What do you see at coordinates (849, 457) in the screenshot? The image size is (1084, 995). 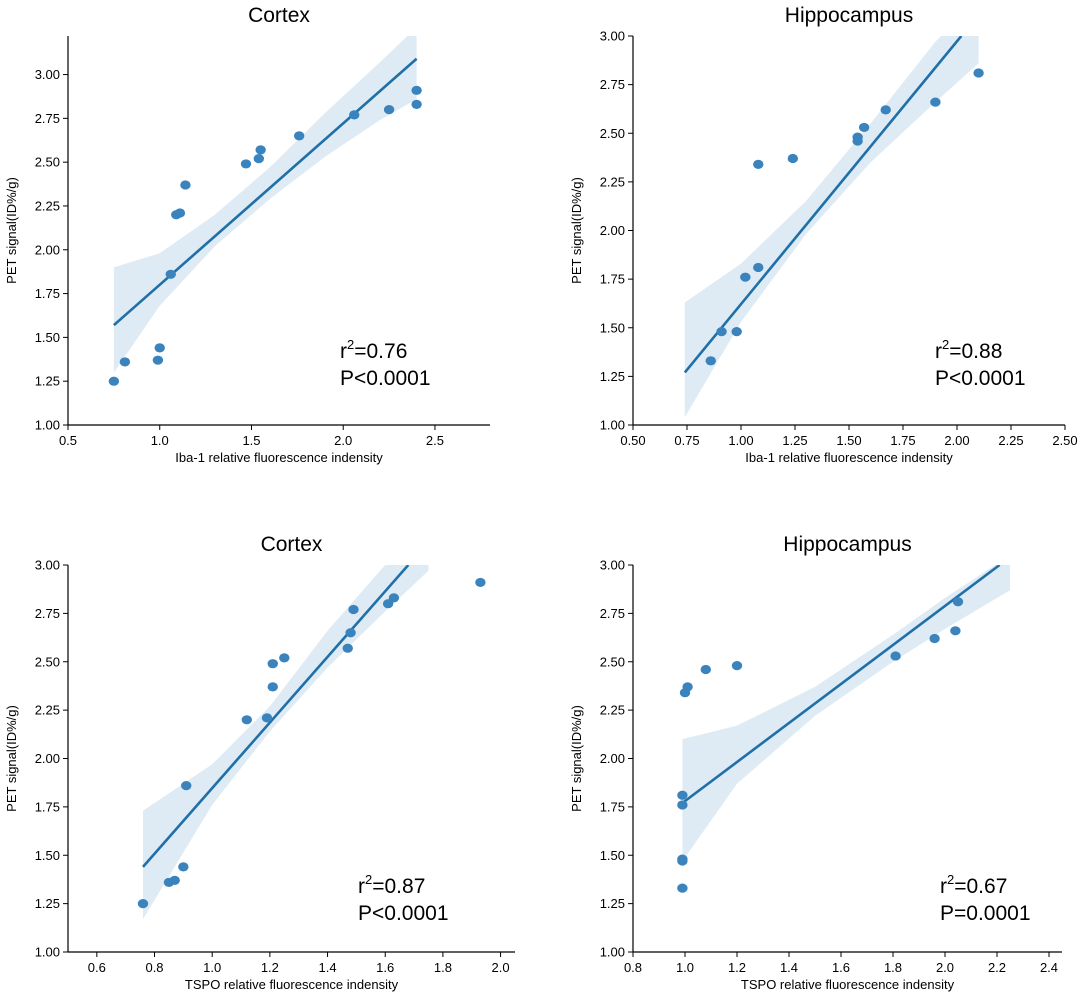 I see `x-axis-label: Iba-1 relative fluorescence indensity` at bounding box center [849, 457].